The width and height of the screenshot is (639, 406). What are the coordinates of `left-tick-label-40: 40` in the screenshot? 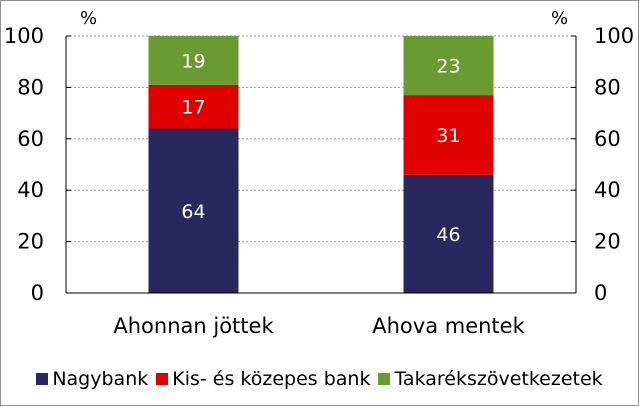 It's located at (30, 190).